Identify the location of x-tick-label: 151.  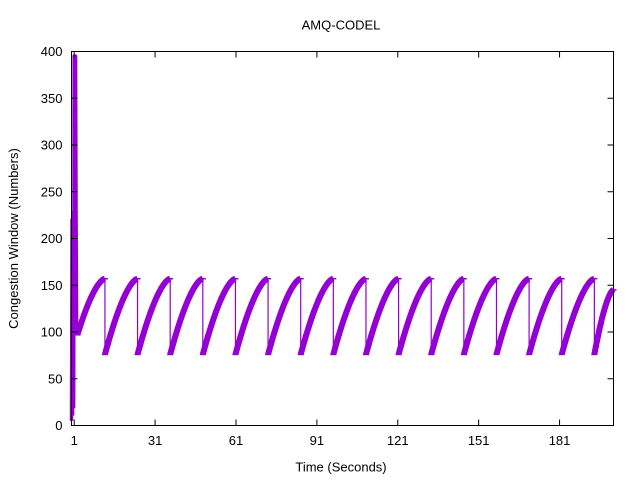
(479, 440).